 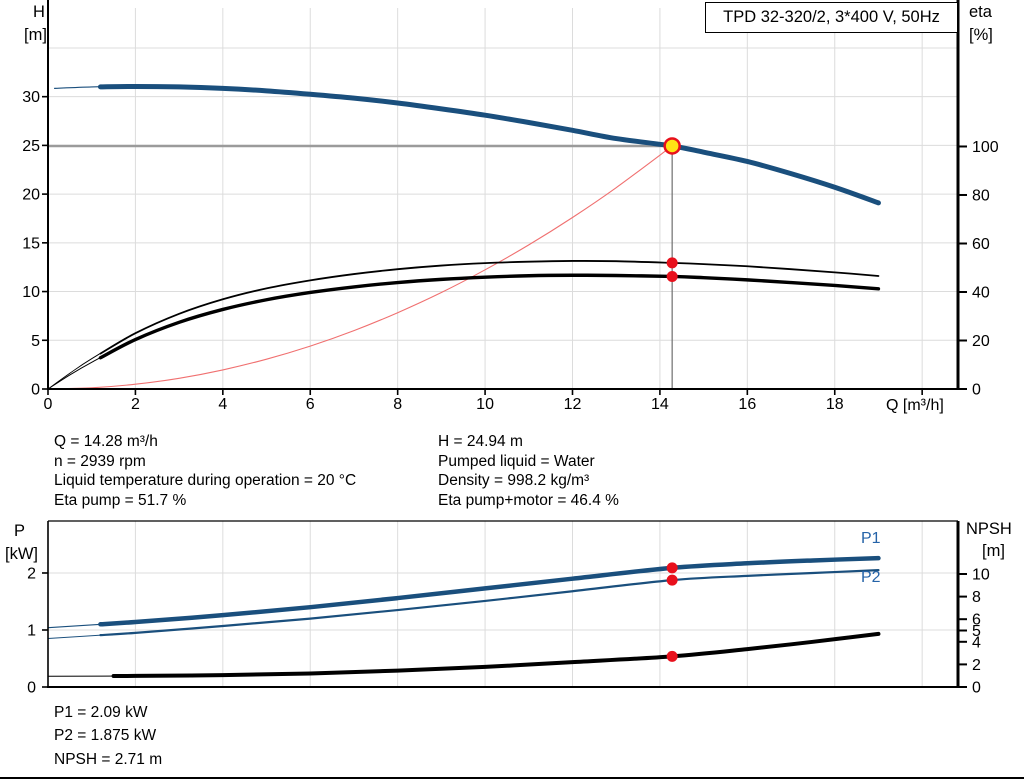 What do you see at coordinates (106, 441) in the screenshot?
I see `info-line-q: Q = 14.28 m³/h` at bounding box center [106, 441].